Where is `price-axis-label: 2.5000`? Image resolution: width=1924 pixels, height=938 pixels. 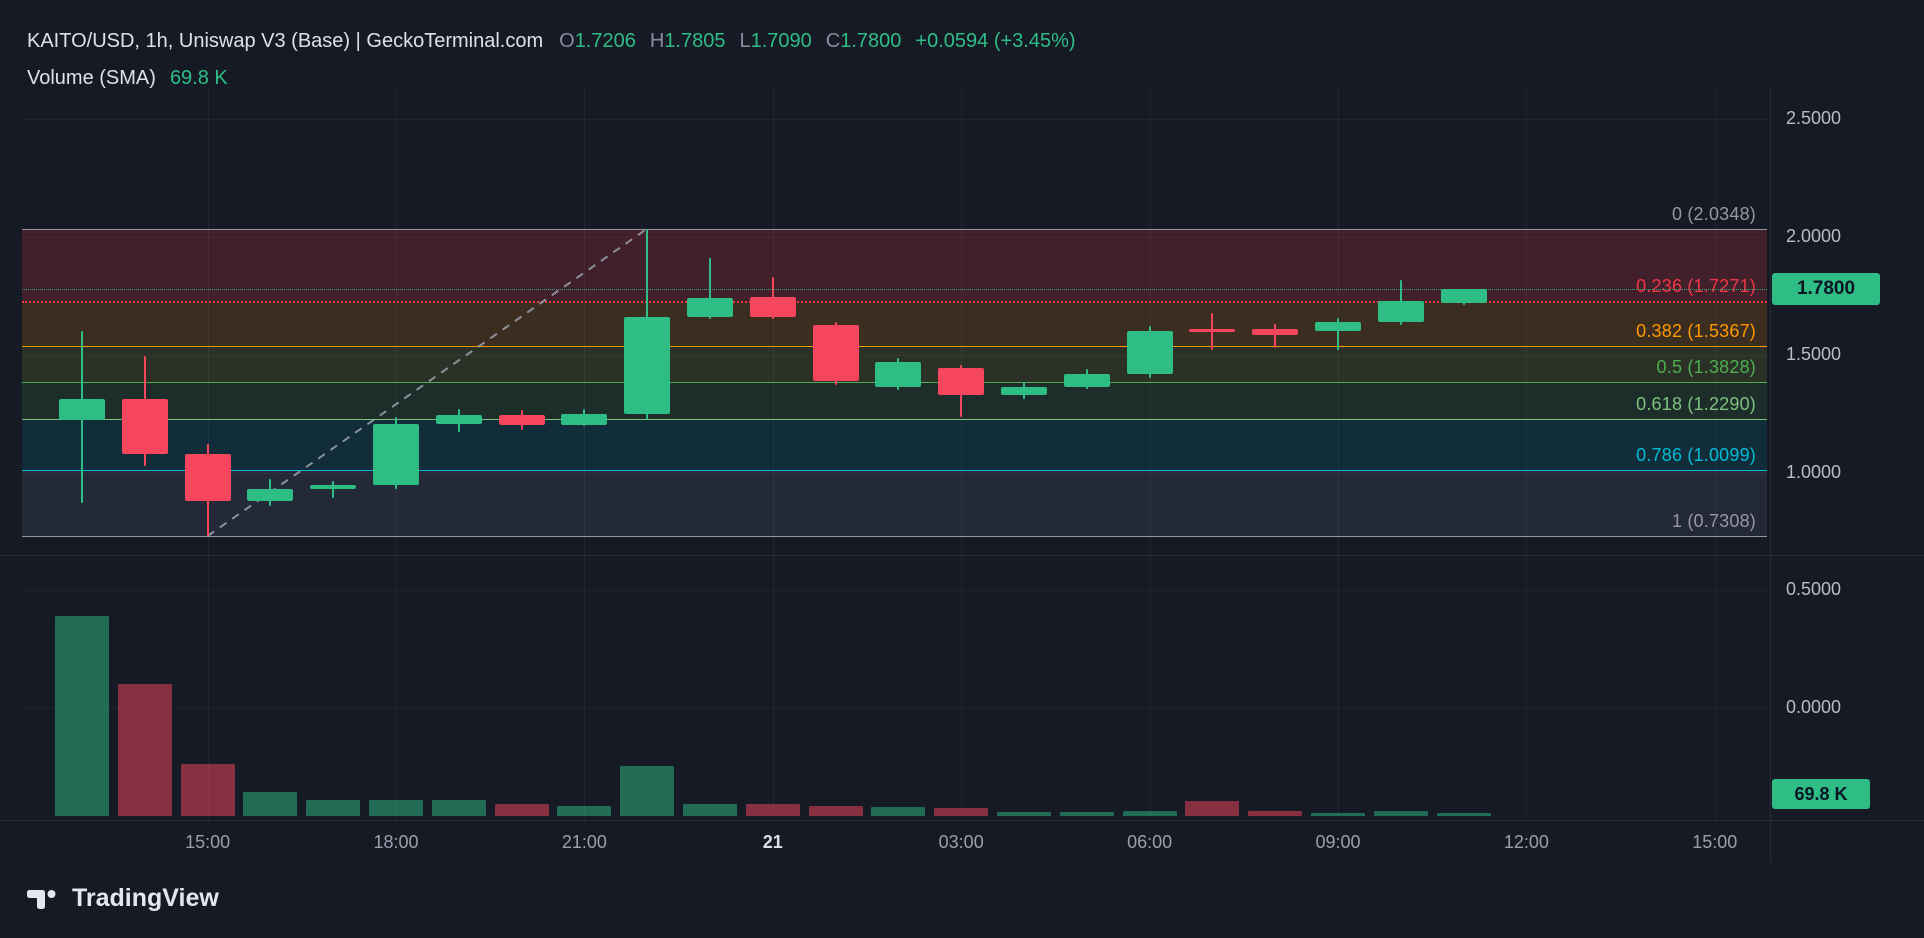 price-axis-label: 2.5000 is located at coordinates (1814, 118).